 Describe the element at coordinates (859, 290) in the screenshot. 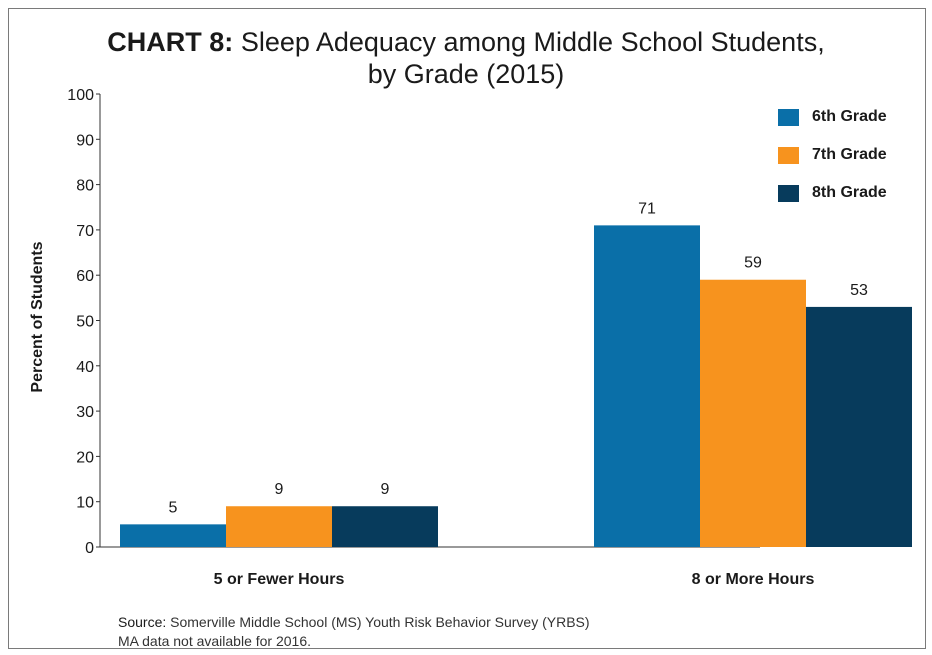

I see `data-label: 53` at that location.